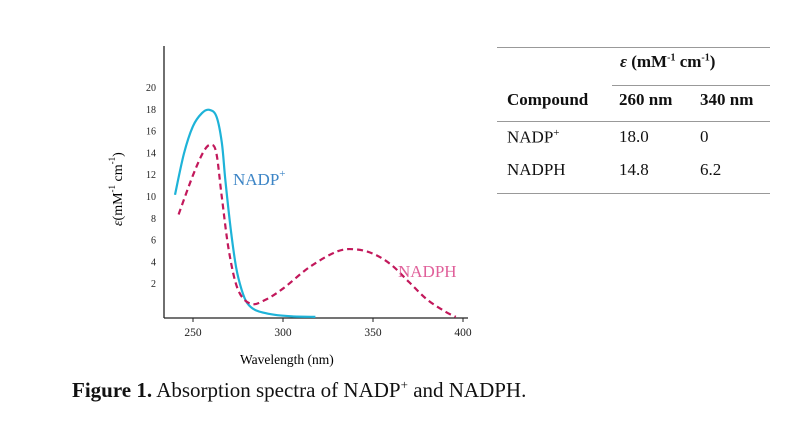 The width and height of the screenshot is (800, 424). I want to click on row-nadph-compound: NADPH, so click(536, 169).